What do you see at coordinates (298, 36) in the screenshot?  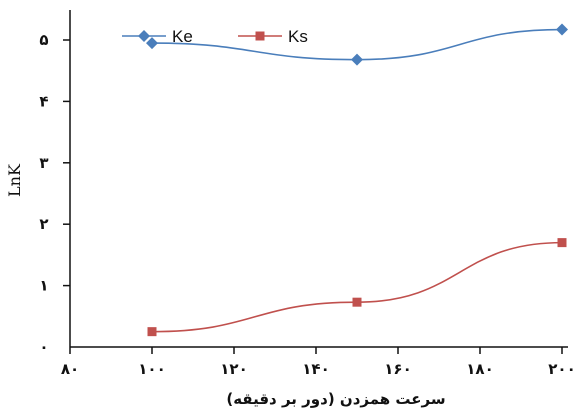 I see `legend-label: Ks` at bounding box center [298, 36].